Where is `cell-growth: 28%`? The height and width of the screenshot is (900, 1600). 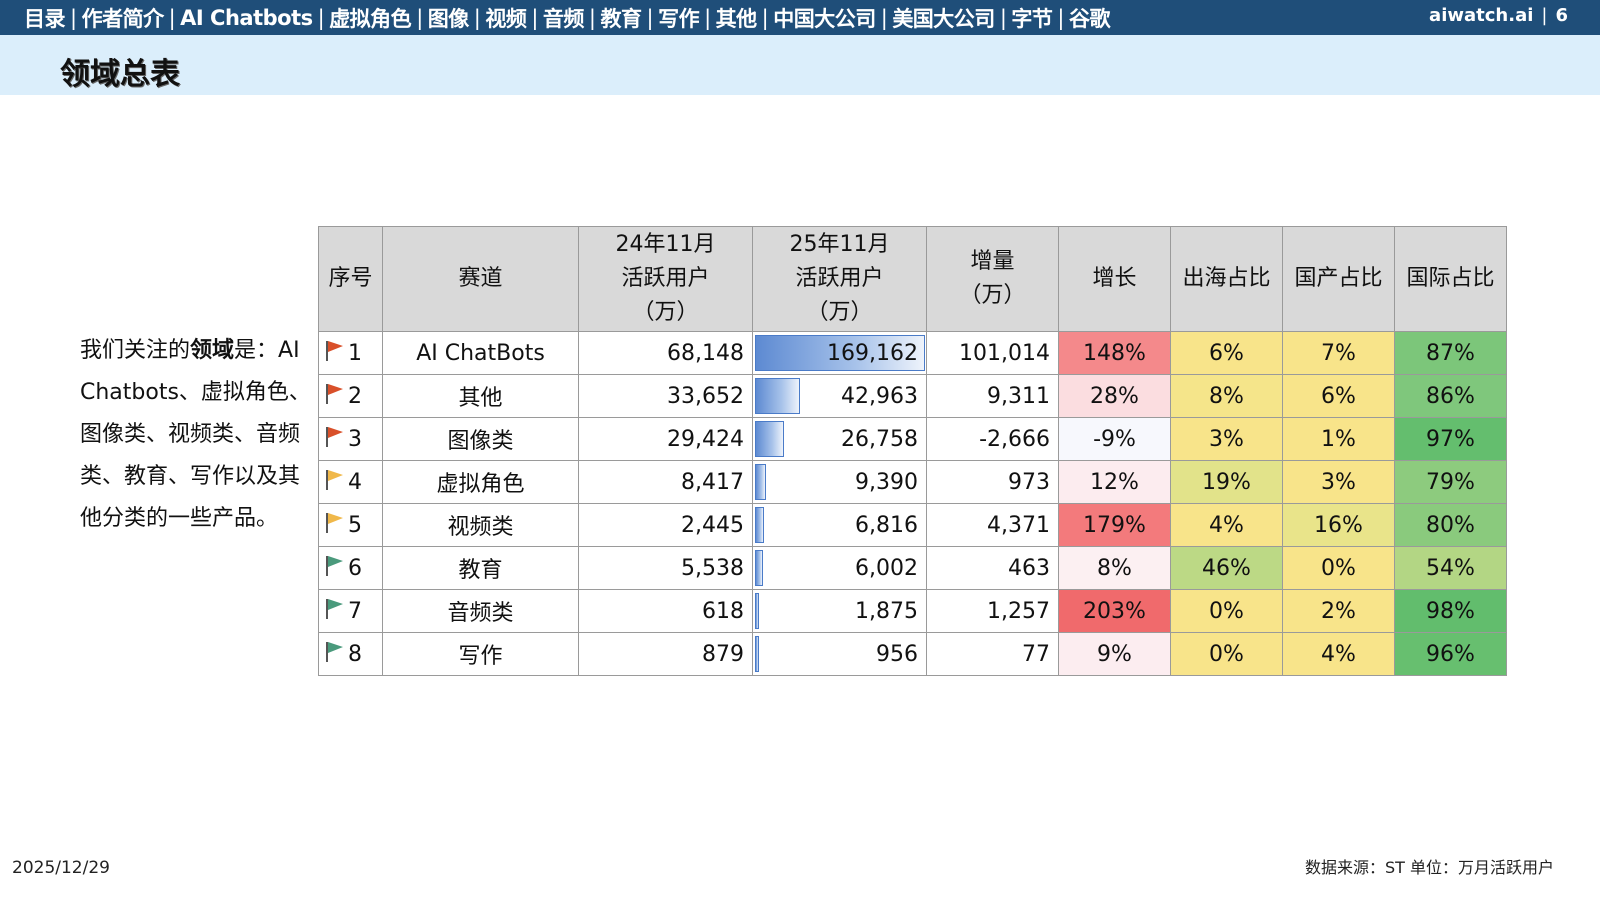
cell-growth: 28% is located at coordinates (1114, 396).